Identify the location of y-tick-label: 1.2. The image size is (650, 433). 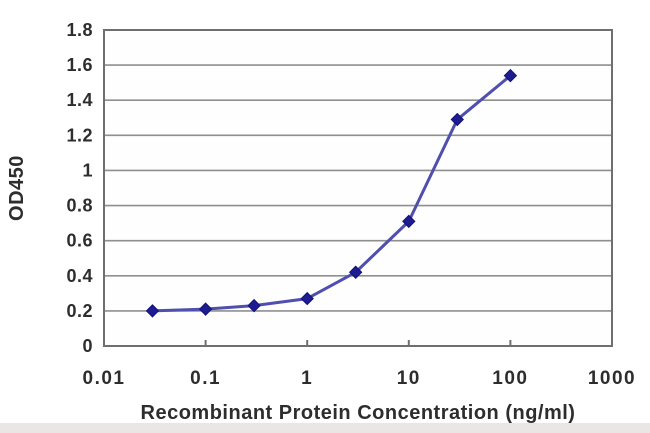
(79, 135).